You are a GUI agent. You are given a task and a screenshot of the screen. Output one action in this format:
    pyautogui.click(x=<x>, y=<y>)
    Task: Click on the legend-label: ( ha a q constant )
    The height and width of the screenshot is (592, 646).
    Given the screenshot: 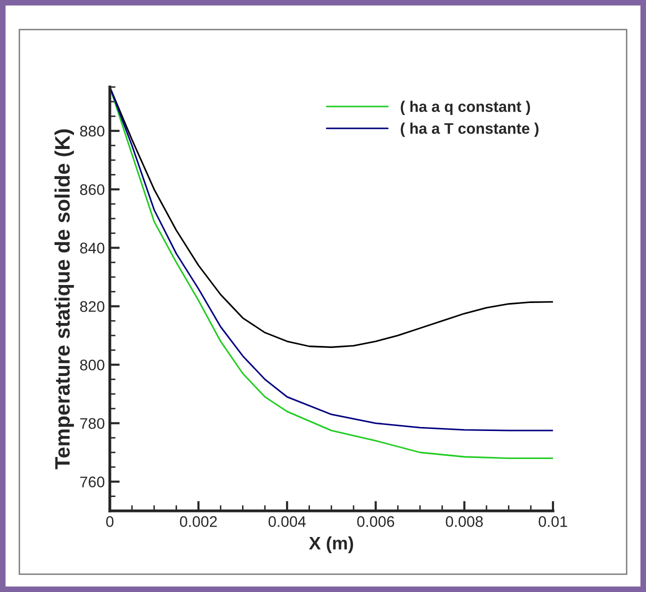 What is the action you would take?
    pyautogui.click(x=465, y=108)
    